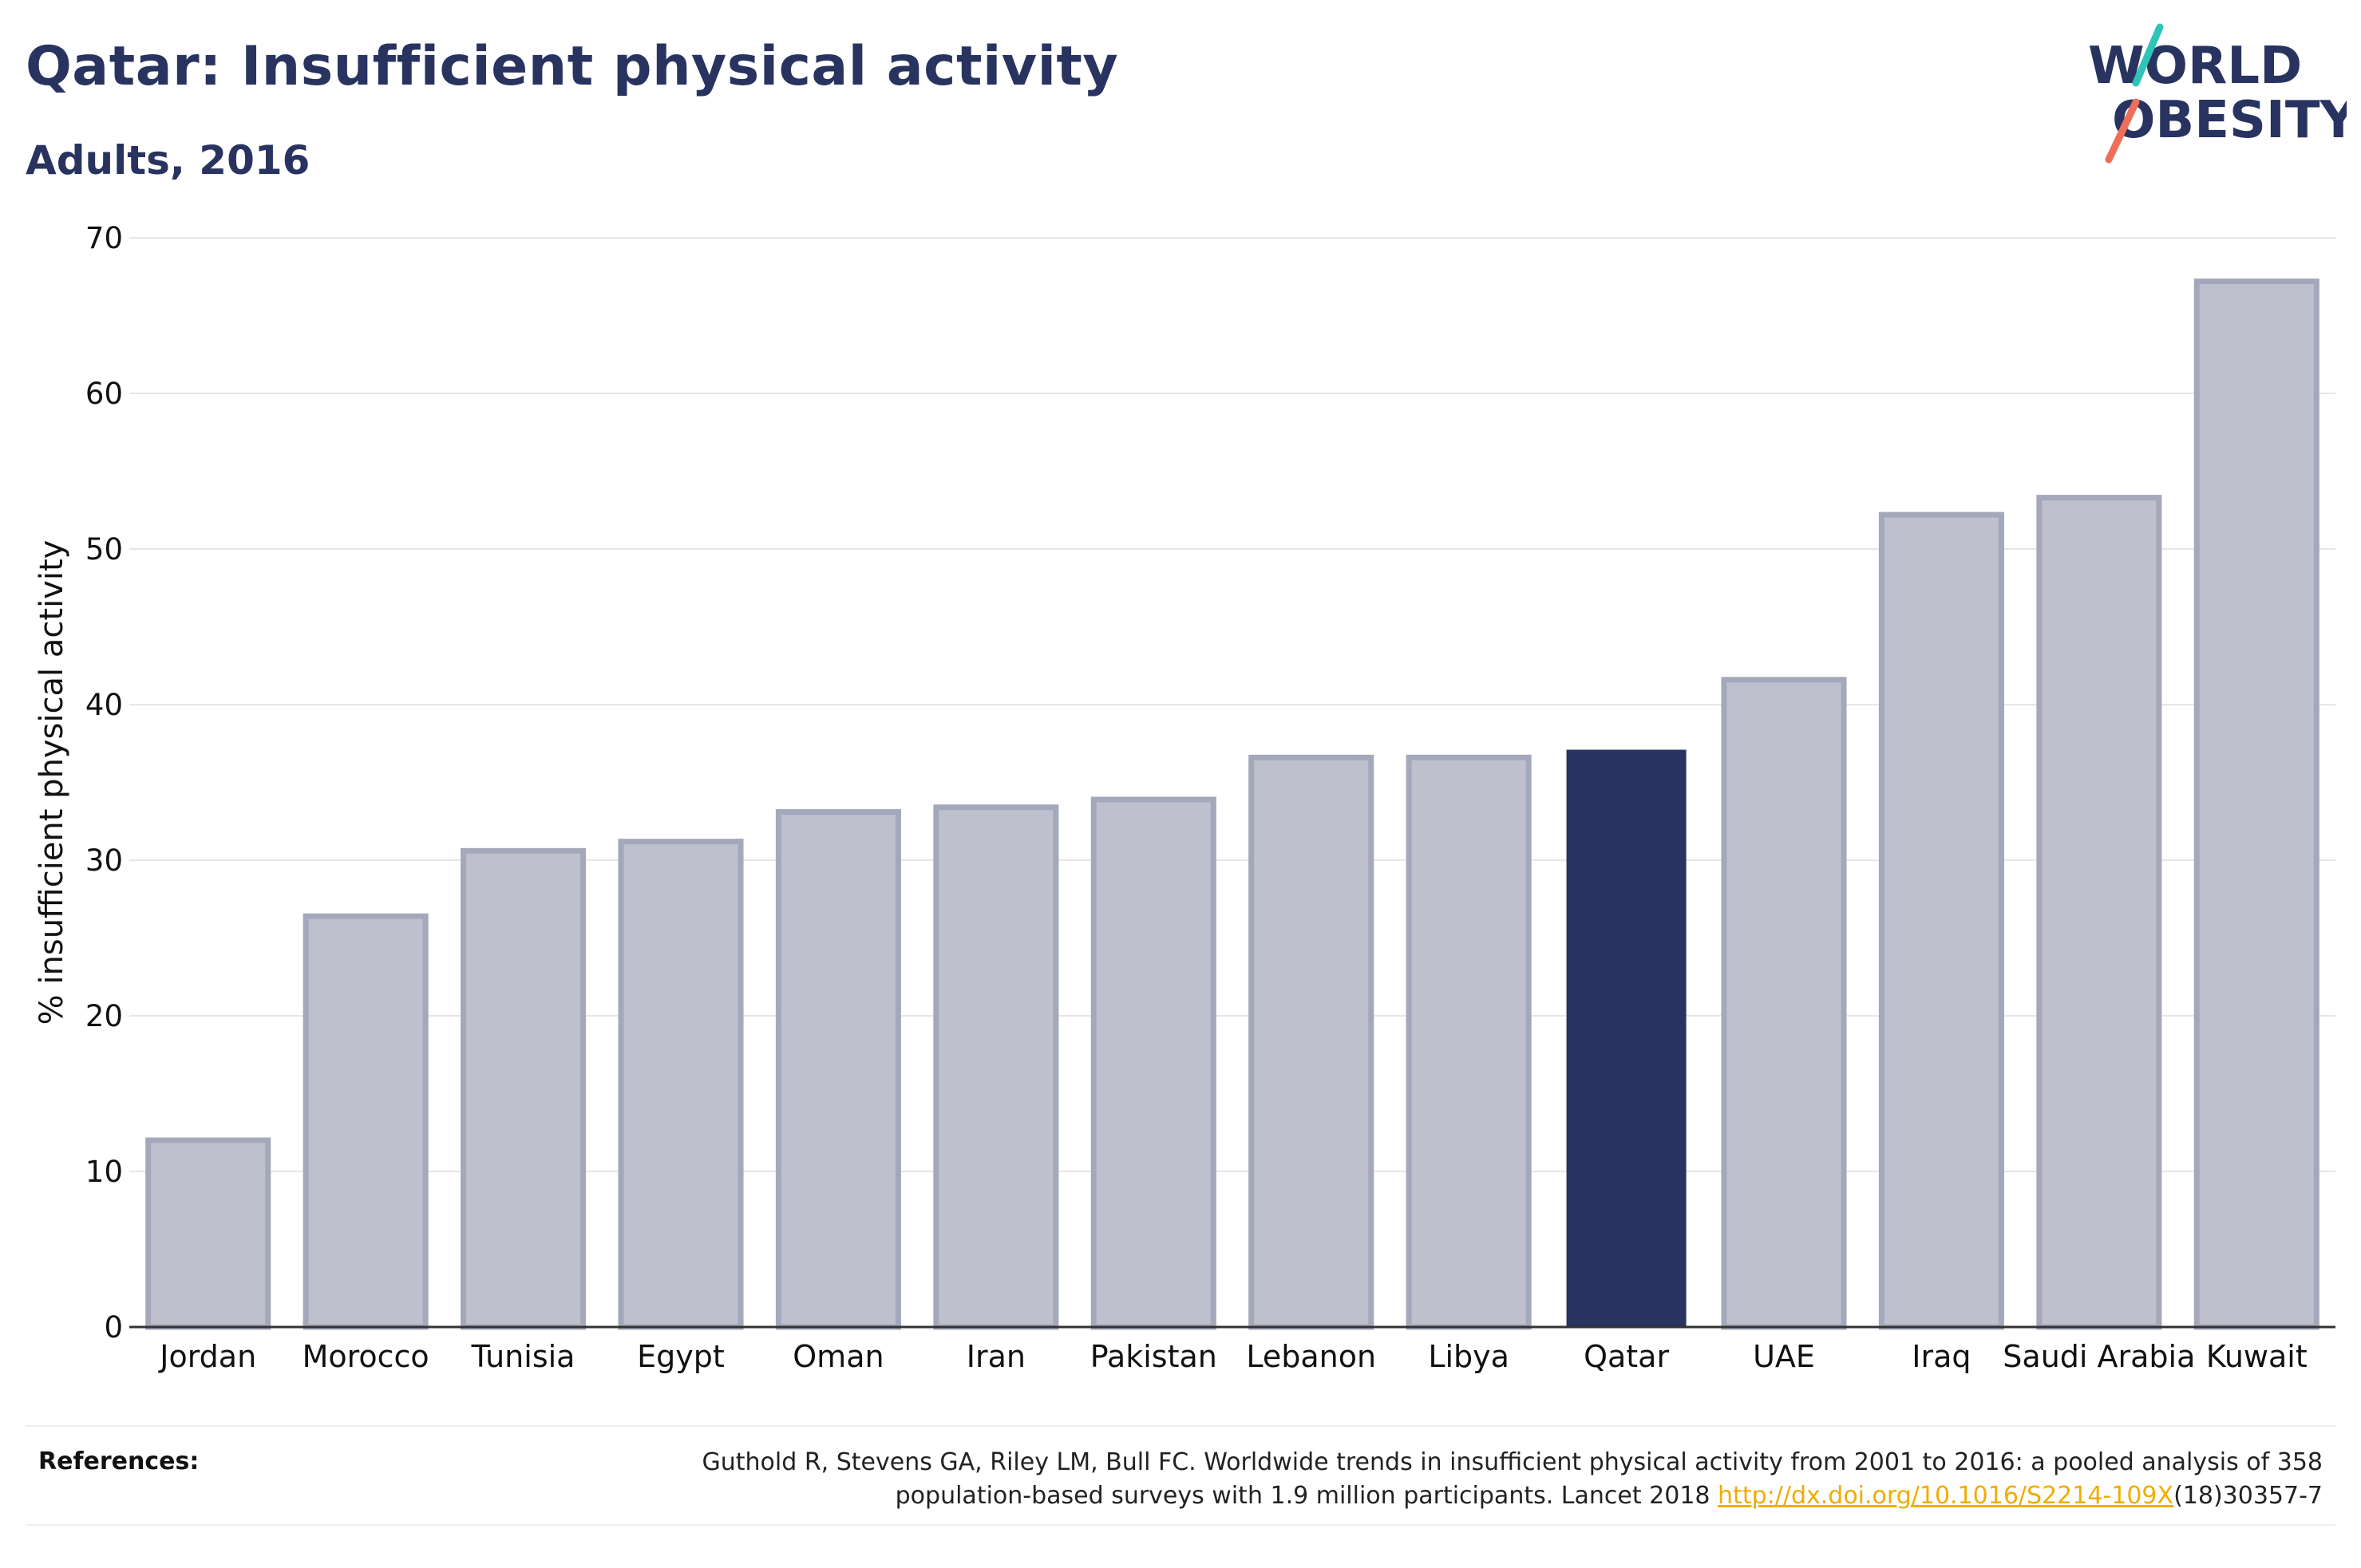  Describe the element at coordinates (52, 782) in the screenshot. I see `y-axis-title: % insufficient physical activity` at that location.